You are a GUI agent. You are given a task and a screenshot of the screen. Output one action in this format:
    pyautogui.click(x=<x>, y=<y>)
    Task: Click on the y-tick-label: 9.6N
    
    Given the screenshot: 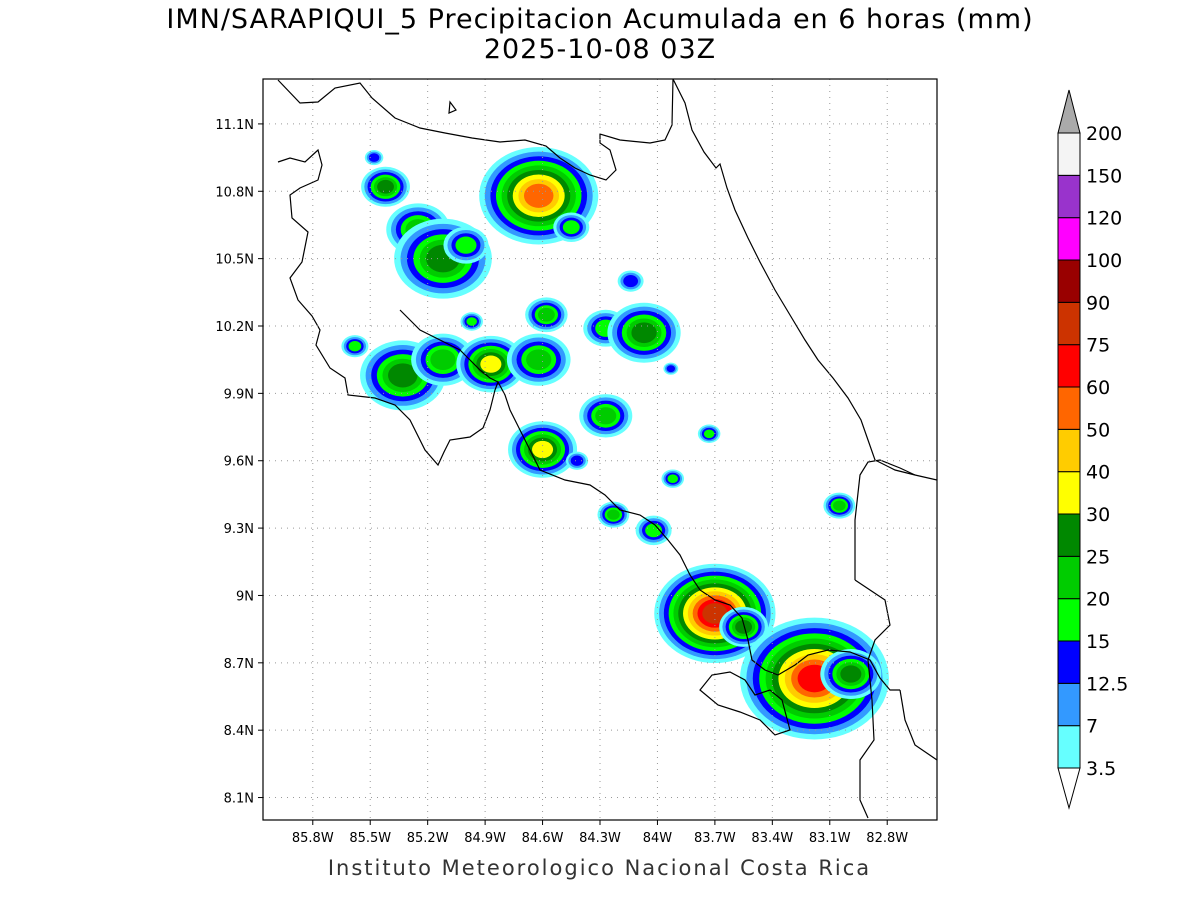 What is the action you would take?
    pyautogui.click(x=239, y=462)
    